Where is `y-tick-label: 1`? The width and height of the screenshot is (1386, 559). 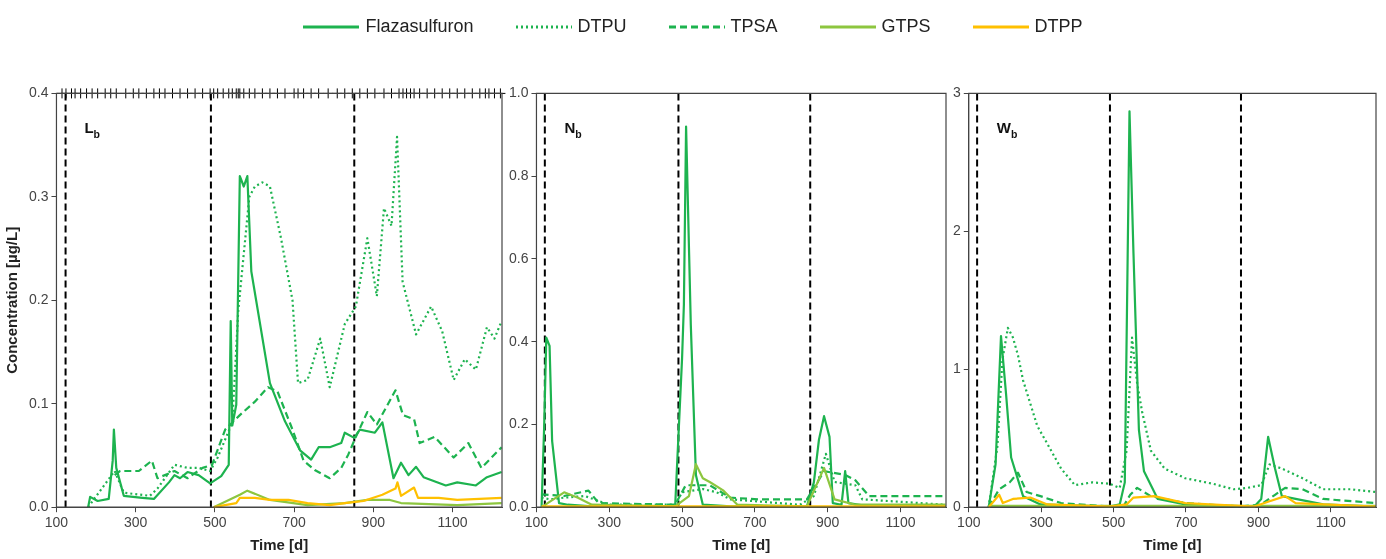 y-tick-label: 1 is located at coordinates (956, 368).